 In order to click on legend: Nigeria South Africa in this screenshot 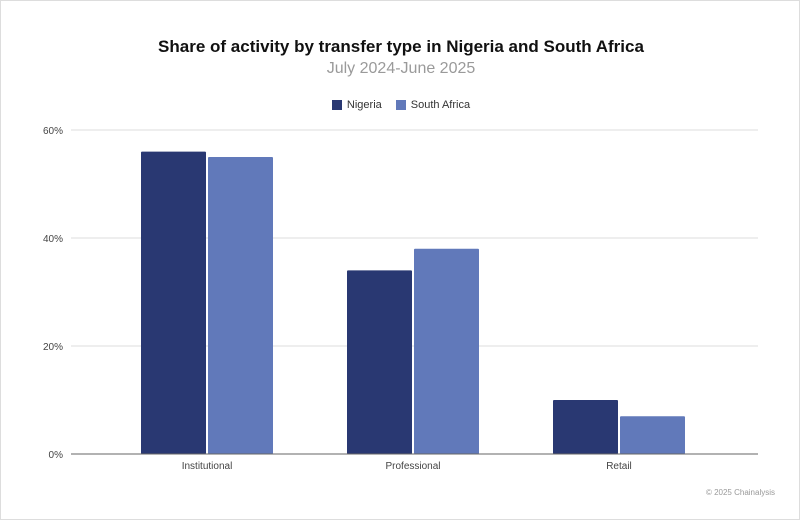, I will do `click(400, 105)`.